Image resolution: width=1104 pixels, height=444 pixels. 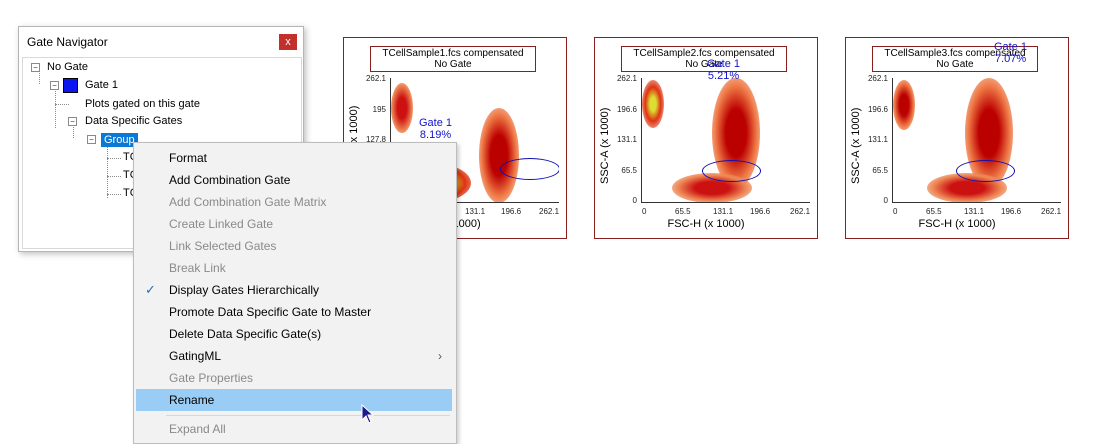 I want to click on plot-title: TCellSample1.fcs compensated No Gate, so click(x=453, y=59).